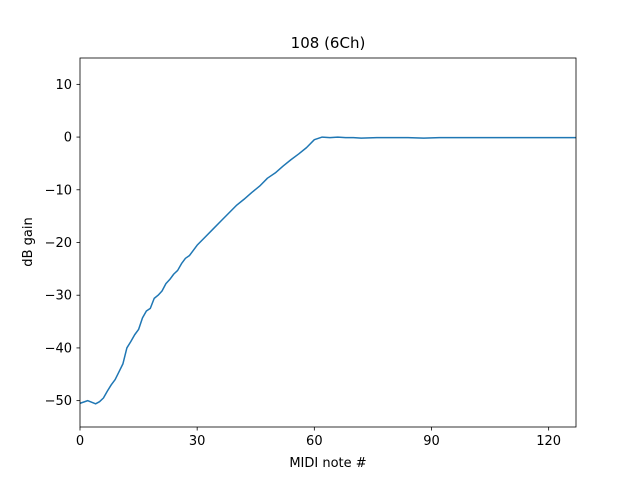  Describe the element at coordinates (328, 43) in the screenshot. I see `chart-title: 108 (6Ch)` at that location.